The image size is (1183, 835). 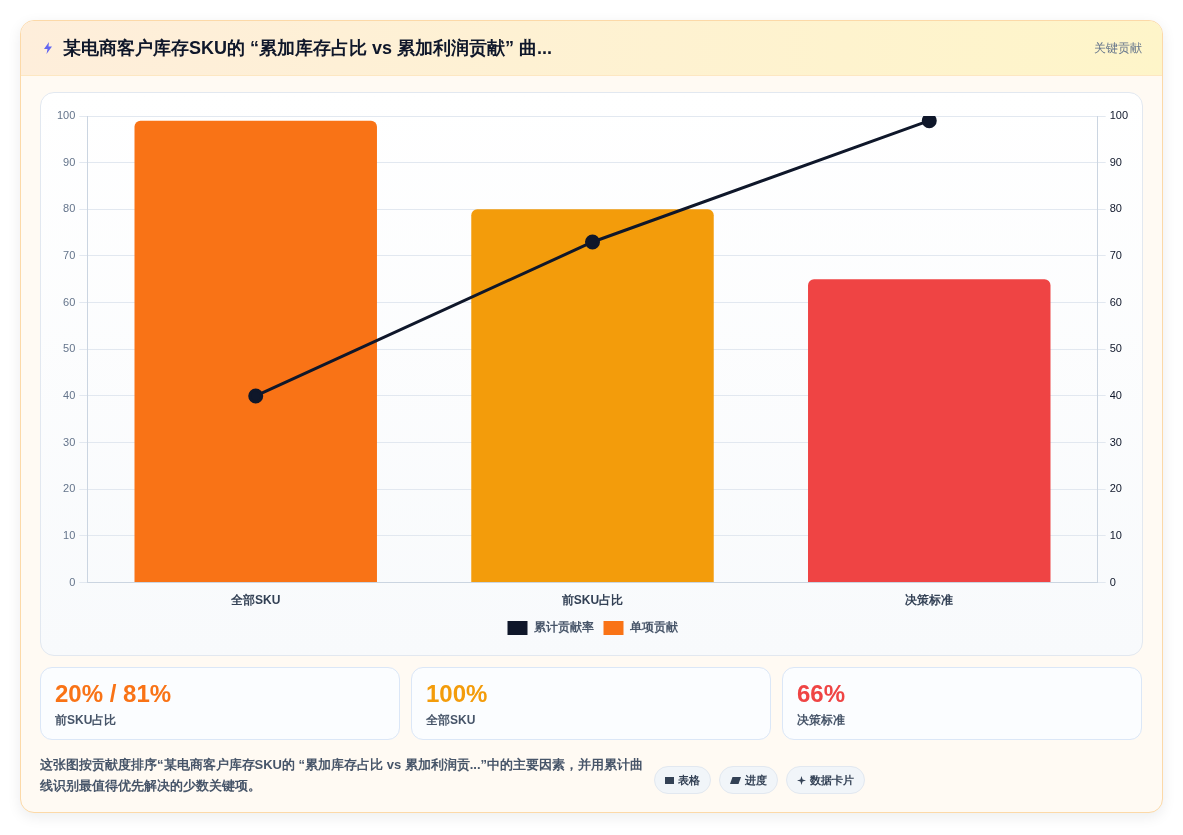 I want to click on text: 66%, so click(x=822, y=694).